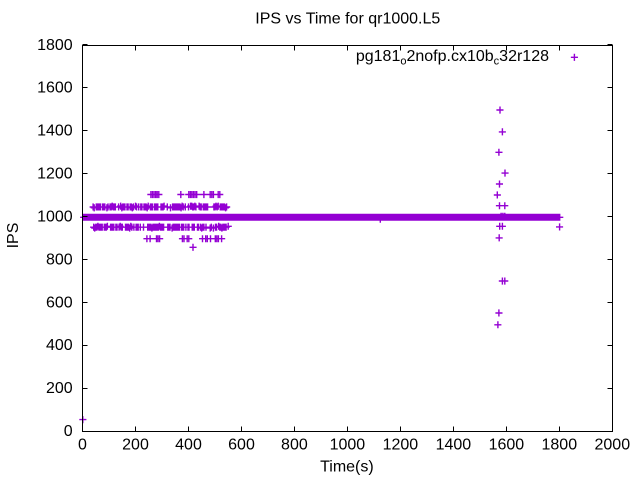  I want to click on svg-text: IPS vs Time for qr1000.L5, so click(347, 19).